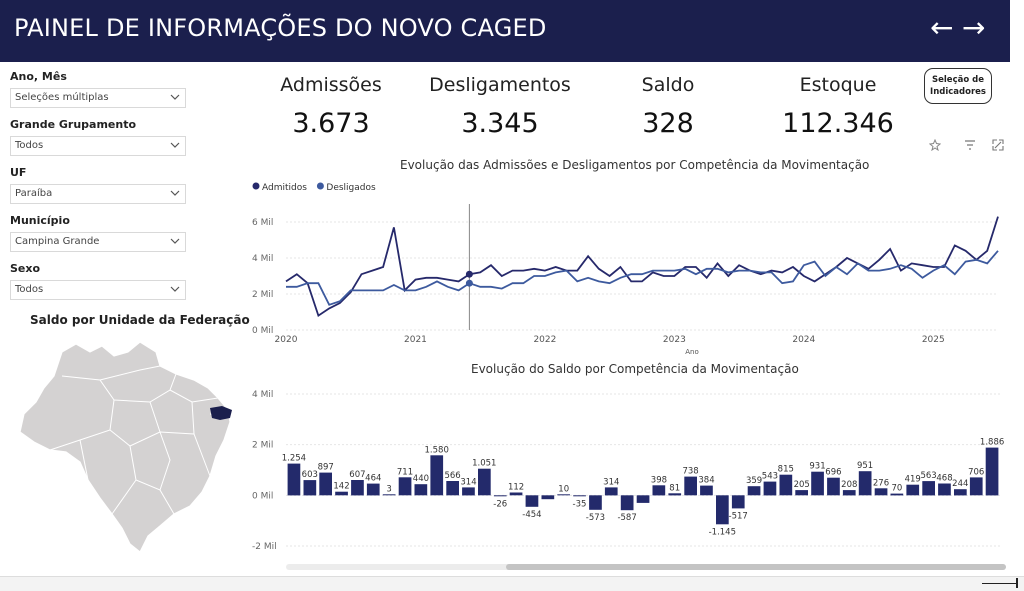 The height and width of the screenshot is (591, 1024). What do you see at coordinates (500, 106) in the screenshot?
I see `kpi-desligamentos: Desligamentos 3.345` at bounding box center [500, 106].